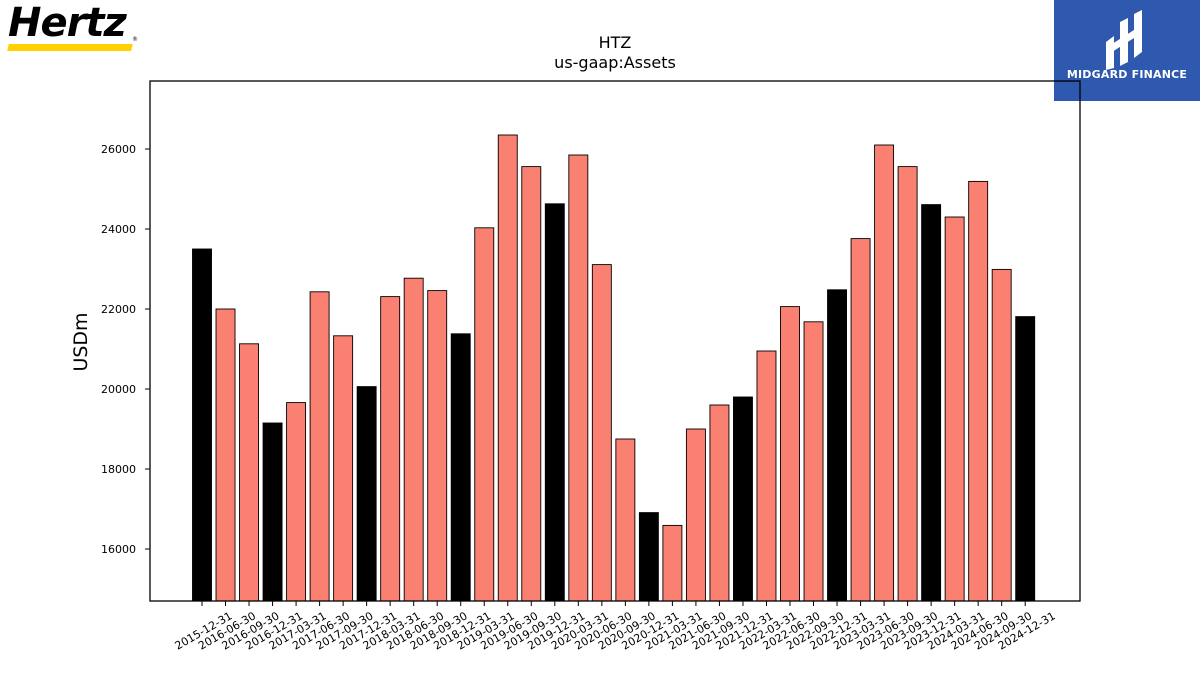 This screenshot has width=1200, height=675. I want to click on midgard-emblem-icon, so click(1124, 40).